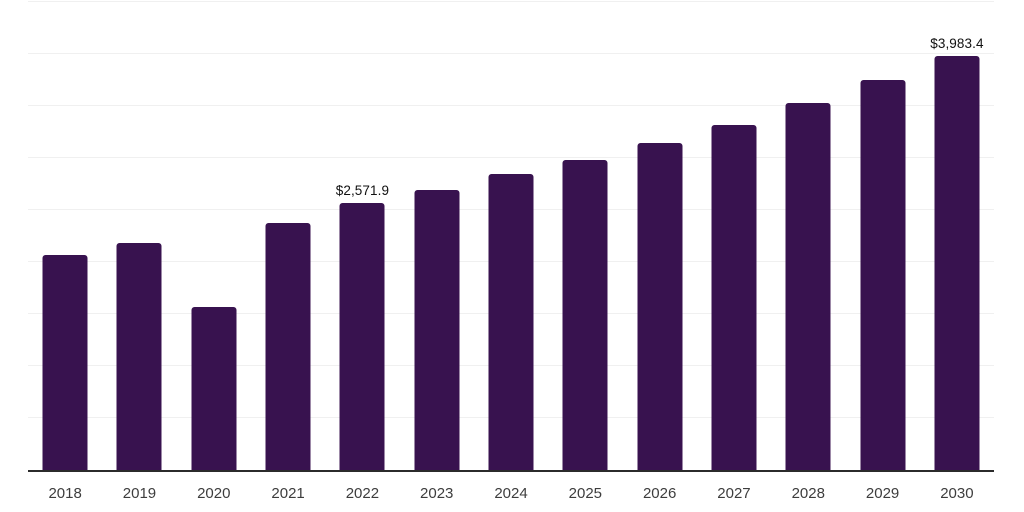 This screenshot has width=1024, height=512. I want to click on bar-value-label-2022: $2,571.9, so click(362, 190).